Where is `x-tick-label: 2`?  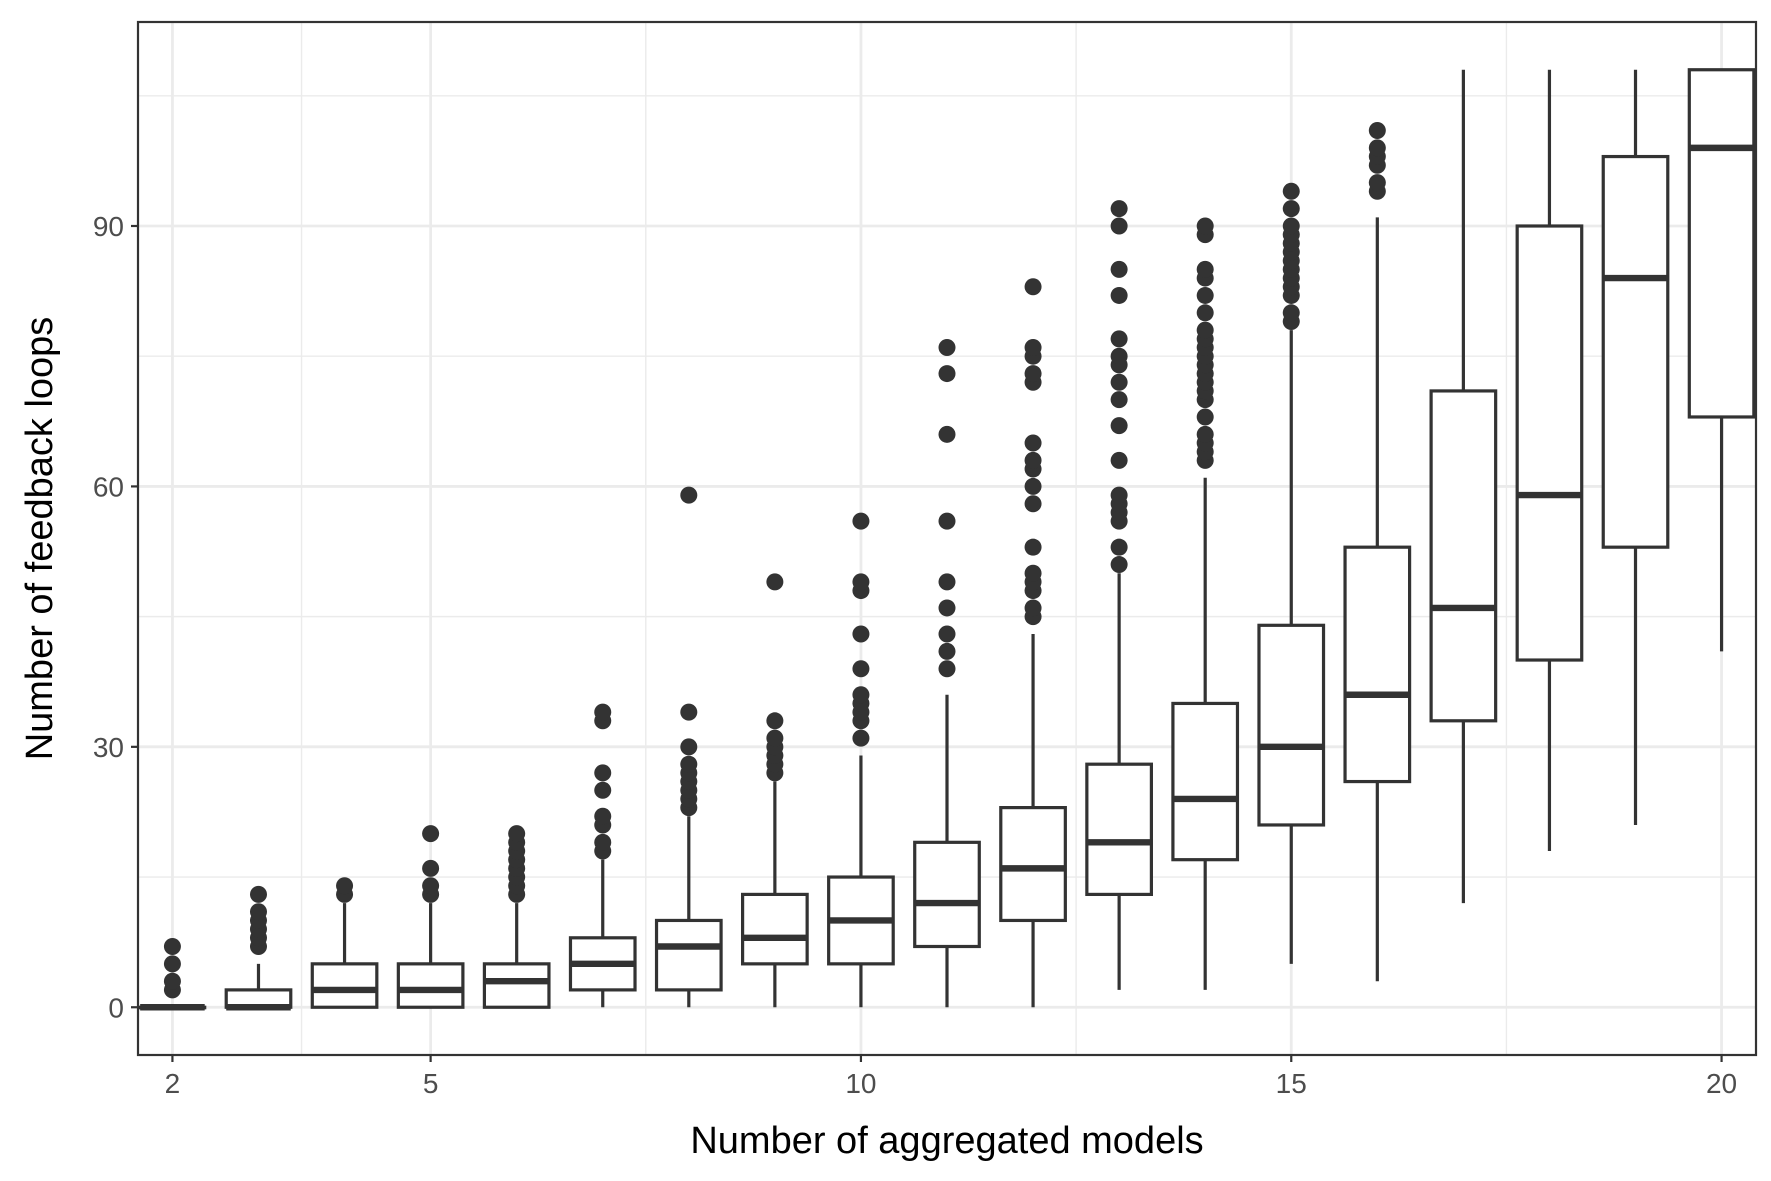
x-tick-label: 2 is located at coordinates (173, 1083).